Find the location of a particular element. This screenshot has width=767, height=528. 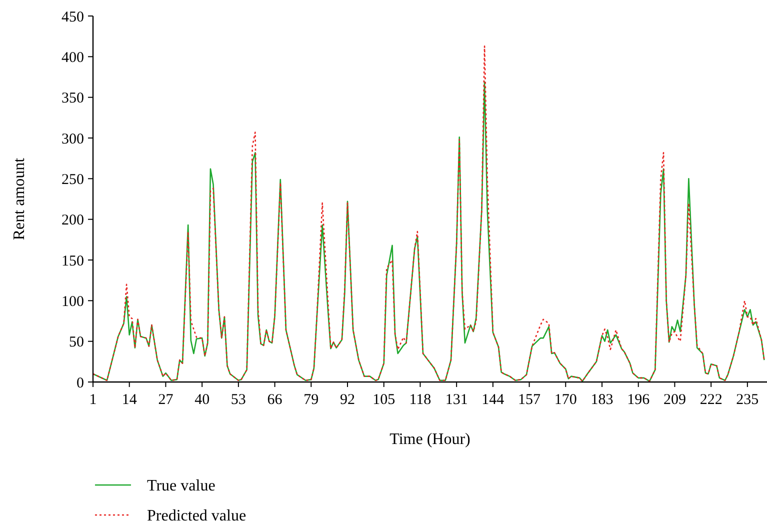

y-tick-label: 50 is located at coordinates (76, 342).